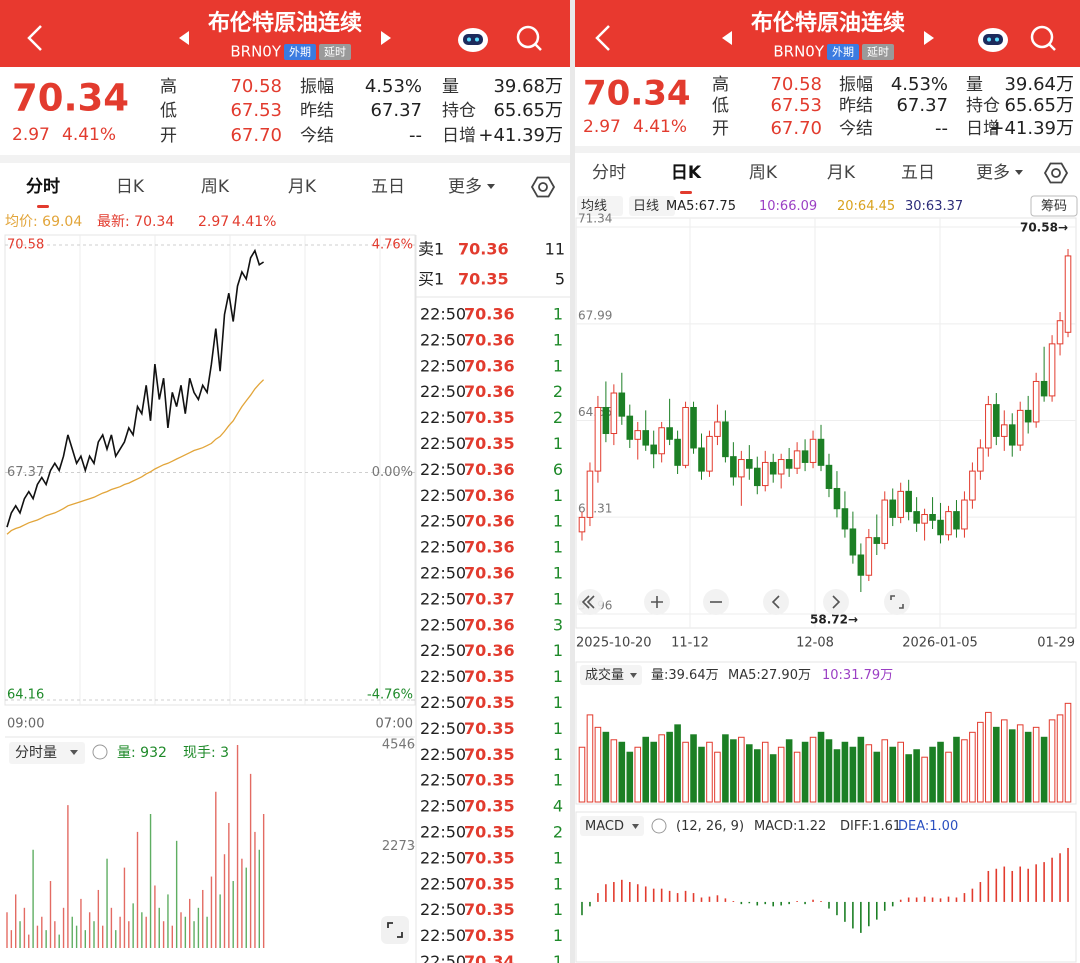  I want to click on divider, so click(572, 481).